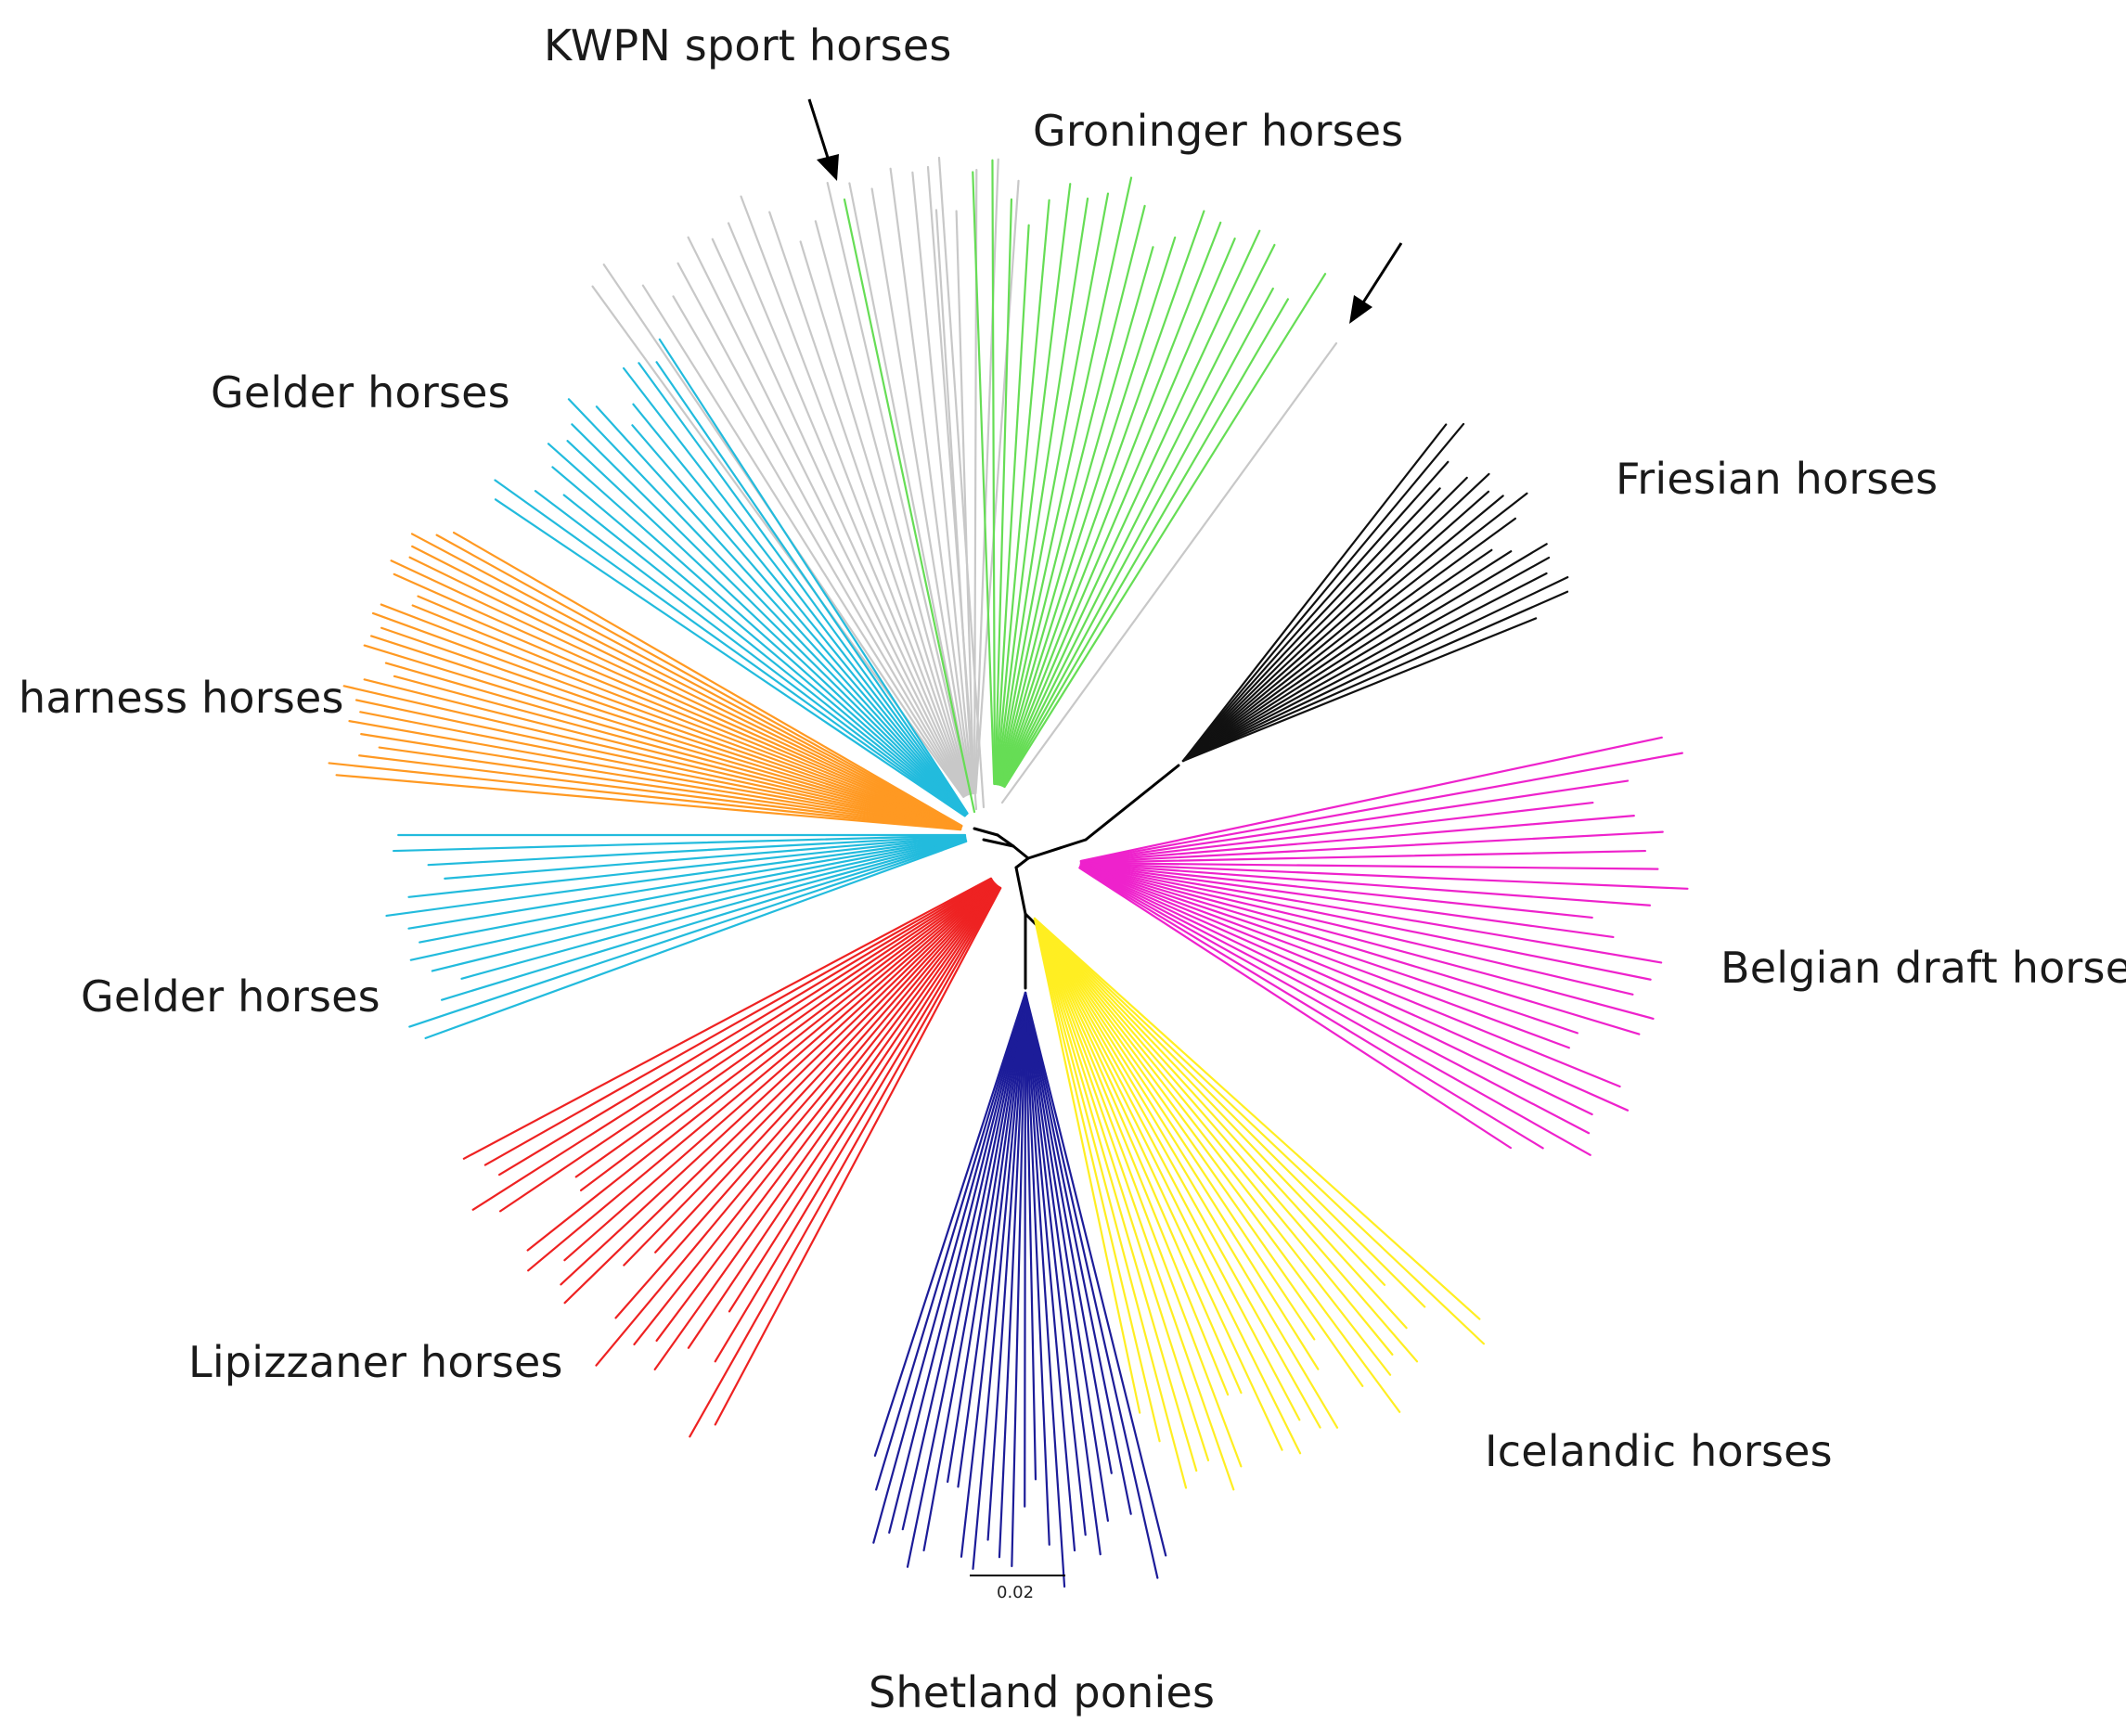  What do you see at coordinates (1042, 1692) in the screenshot?
I see `label-shetland-ponies: Shetland ponies` at bounding box center [1042, 1692].